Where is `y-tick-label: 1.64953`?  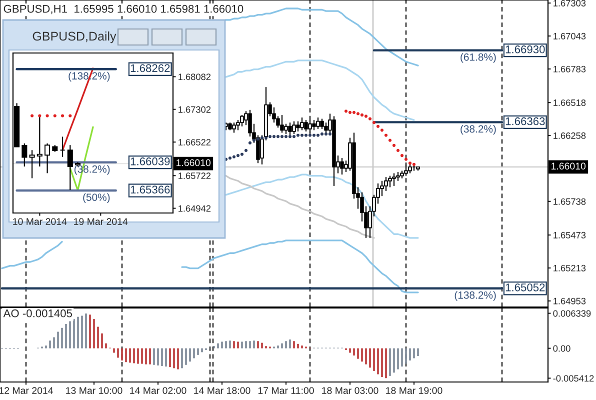 y-tick-label: 1.64953 is located at coordinates (570, 301).